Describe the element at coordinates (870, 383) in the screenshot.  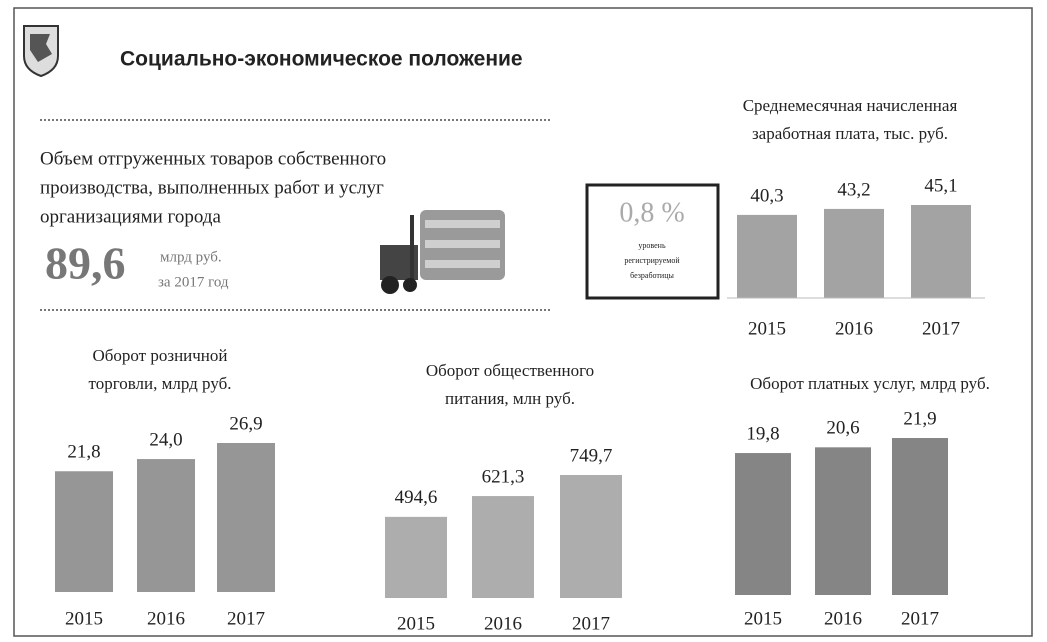
I see `chart-title: Оборот платных услуг, млрд руб.` at that location.